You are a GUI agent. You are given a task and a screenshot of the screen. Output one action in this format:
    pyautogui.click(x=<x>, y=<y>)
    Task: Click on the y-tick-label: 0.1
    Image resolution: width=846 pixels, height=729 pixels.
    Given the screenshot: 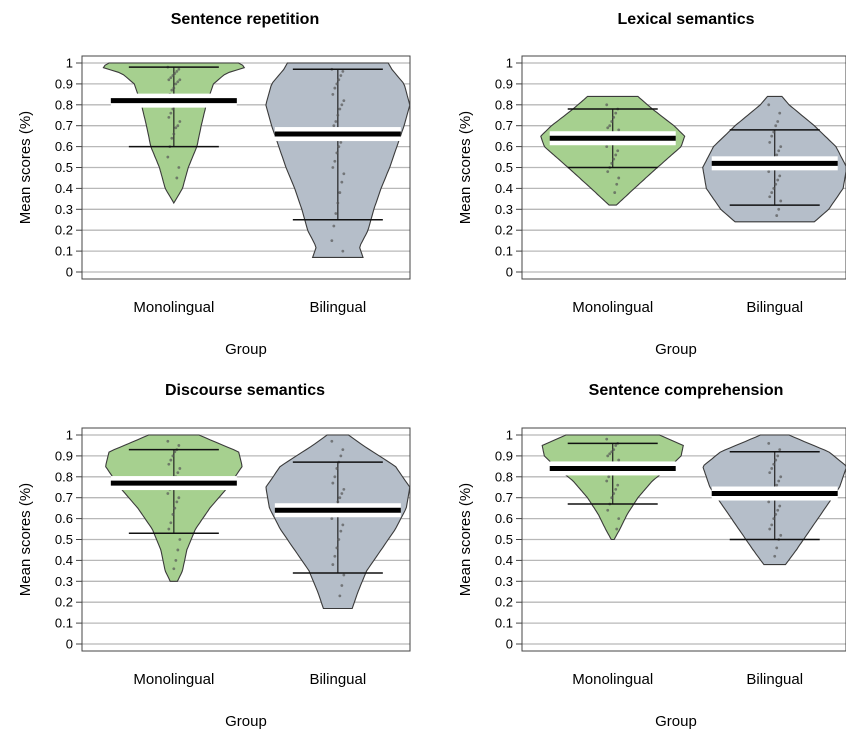 What is the action you would take?
    pyautogui.click(x=64, y=623)
    